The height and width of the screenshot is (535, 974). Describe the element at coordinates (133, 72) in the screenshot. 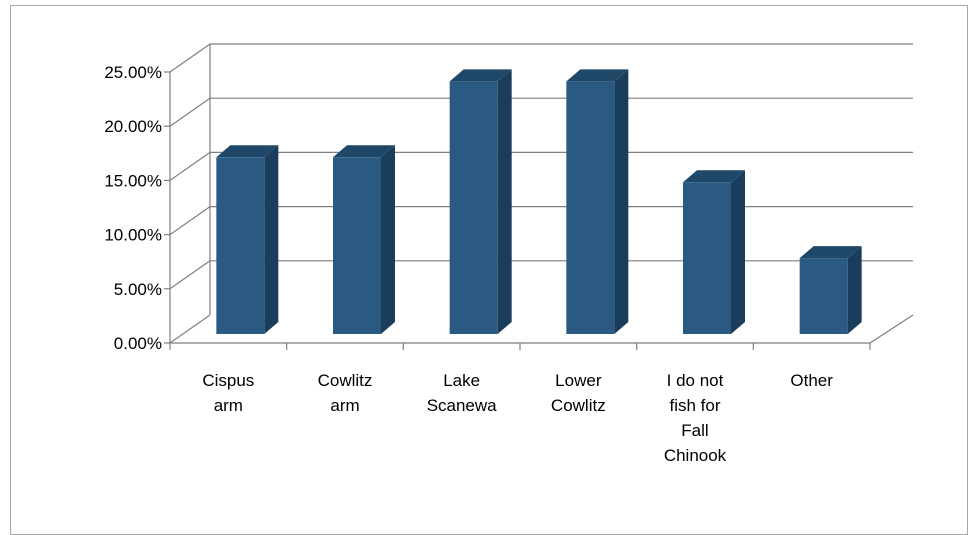

I see `y-tick-label: 25.00%` at that location.